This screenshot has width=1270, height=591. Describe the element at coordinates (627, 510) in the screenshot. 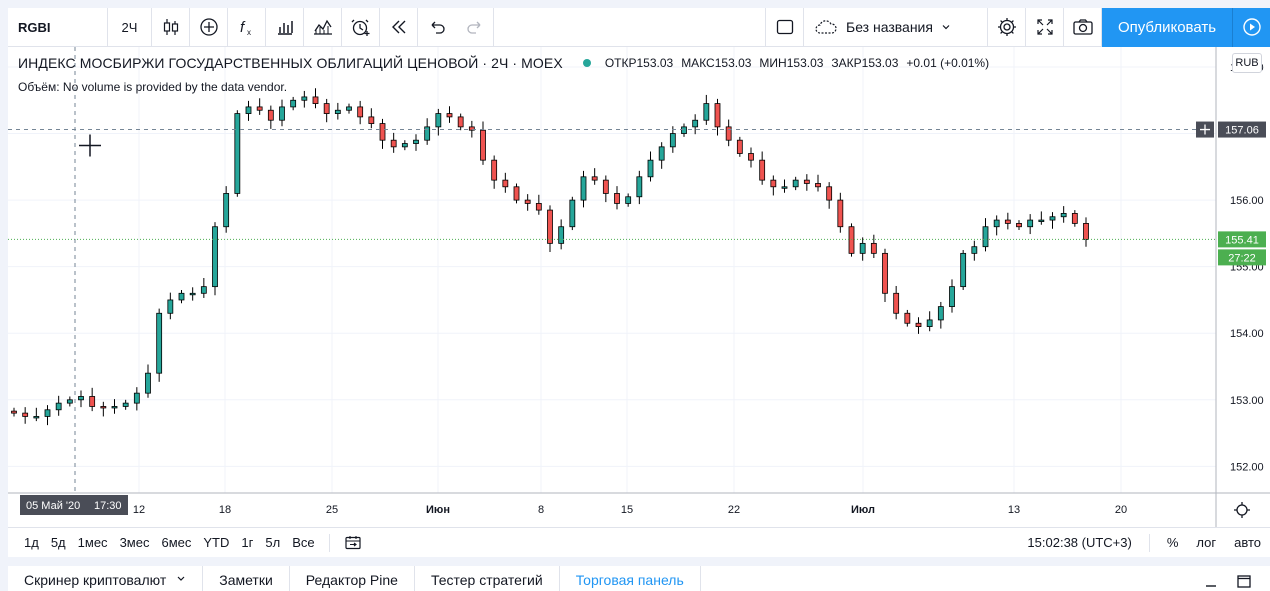

I see `time-tick-label: 15` at that location.